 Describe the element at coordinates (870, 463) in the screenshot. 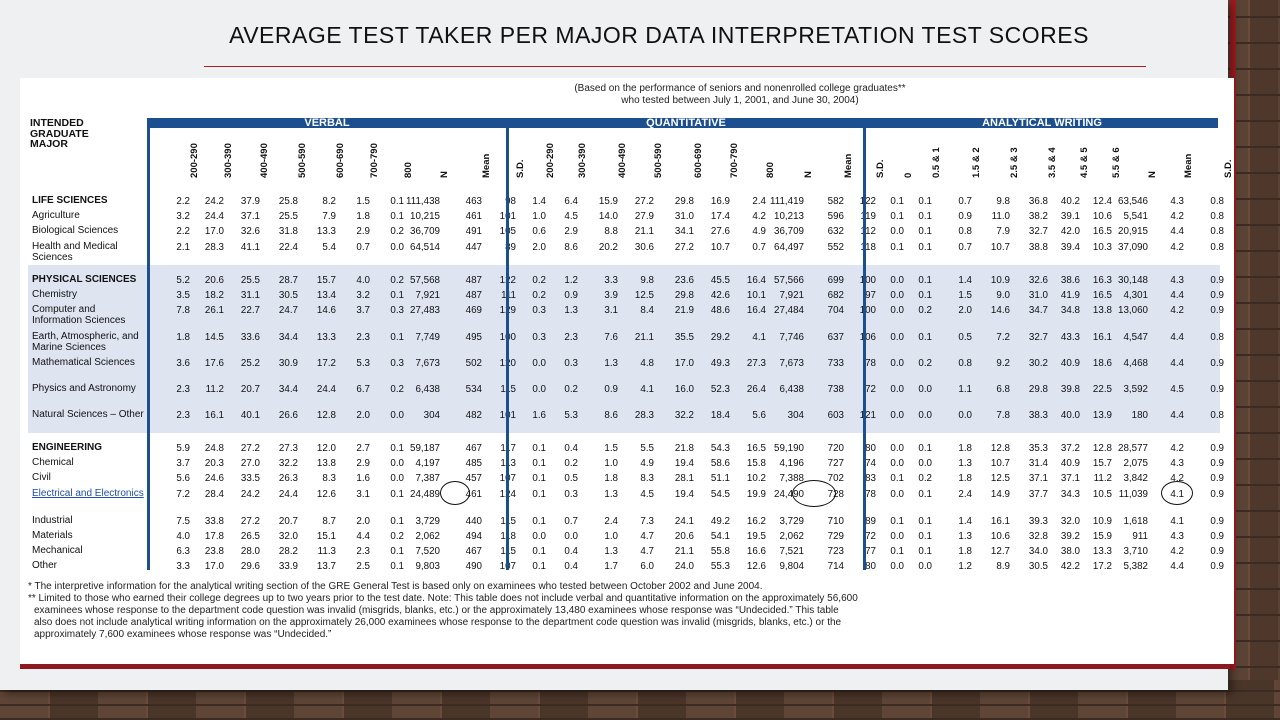

I see `quantitative-cell: 74` at that location.